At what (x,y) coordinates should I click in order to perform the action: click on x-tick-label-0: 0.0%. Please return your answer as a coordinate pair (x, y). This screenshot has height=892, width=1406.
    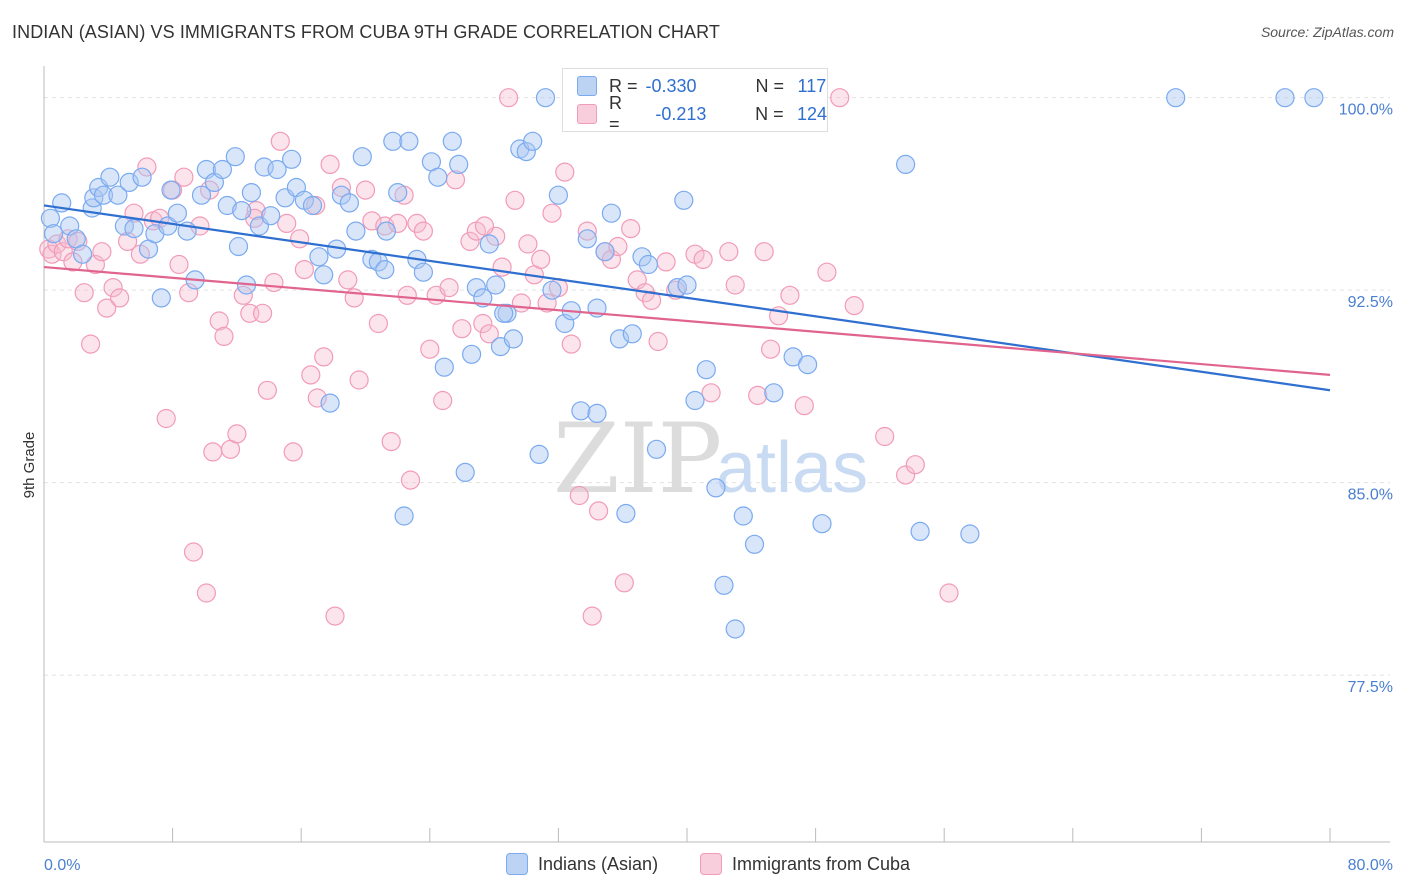
    Looking at the image, I should click on (62, 865).